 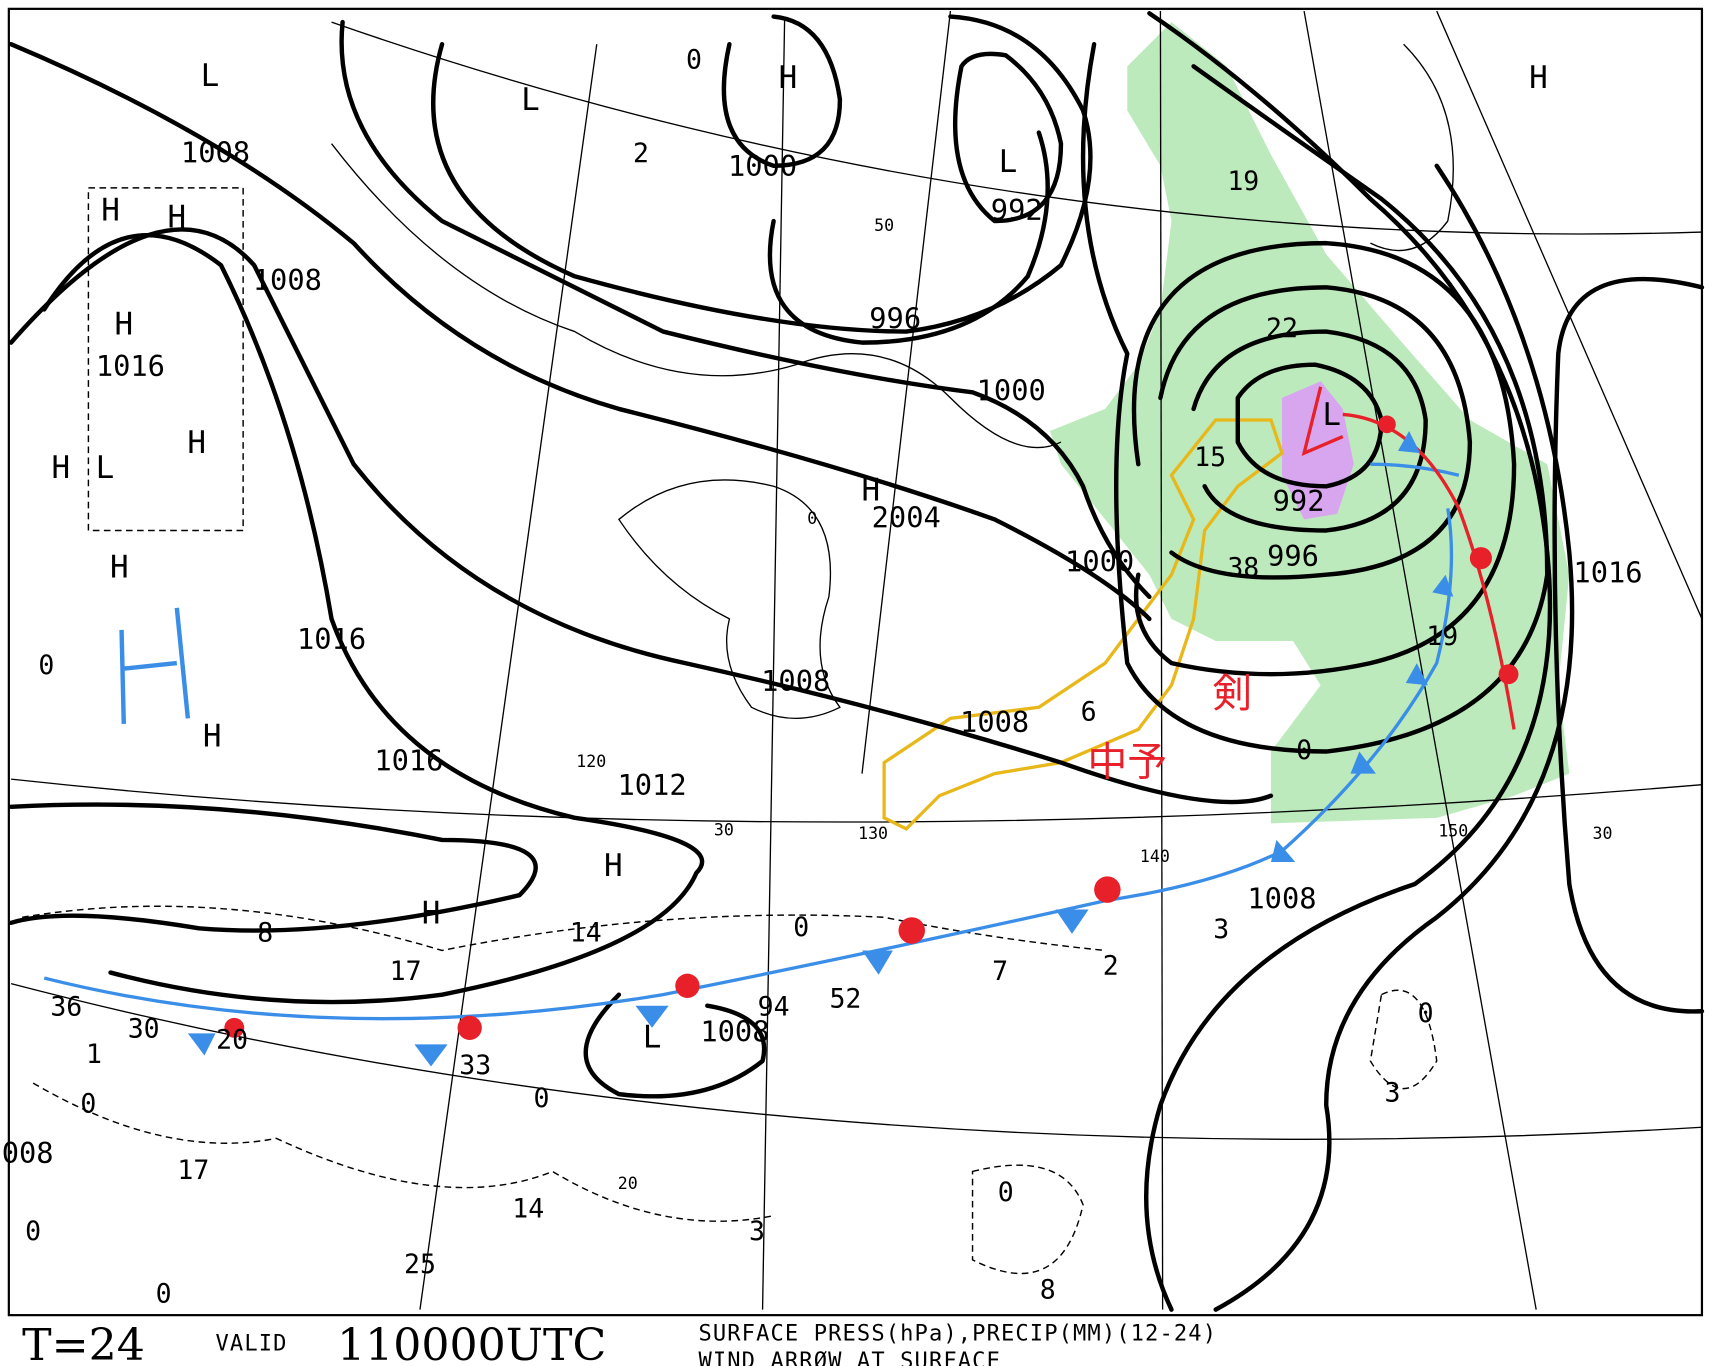 What do you see at coordinates (1127, 762) in the screenshot?
I see `annotation: 中予` at bounding box center [1127, 762].